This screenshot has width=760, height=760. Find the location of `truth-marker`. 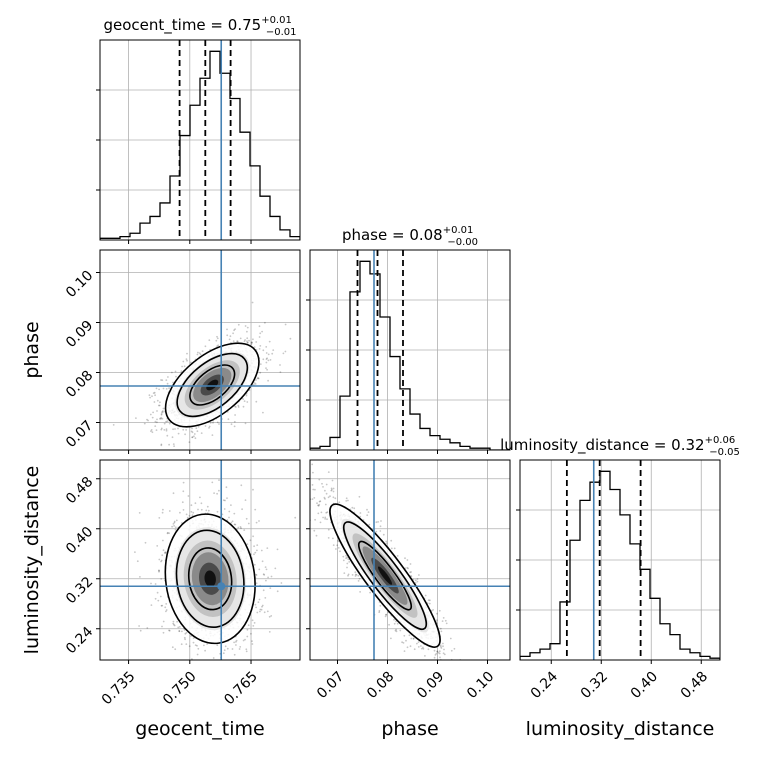

truth-marker is located at coordinates (221, 586).